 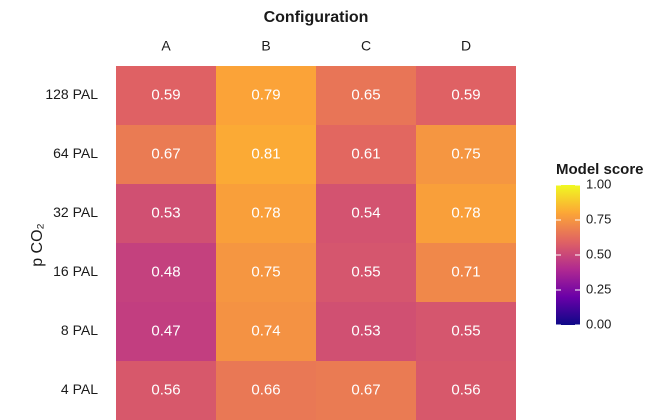 I want to click on cell-label: 0.54, so click(x=365, y=212).